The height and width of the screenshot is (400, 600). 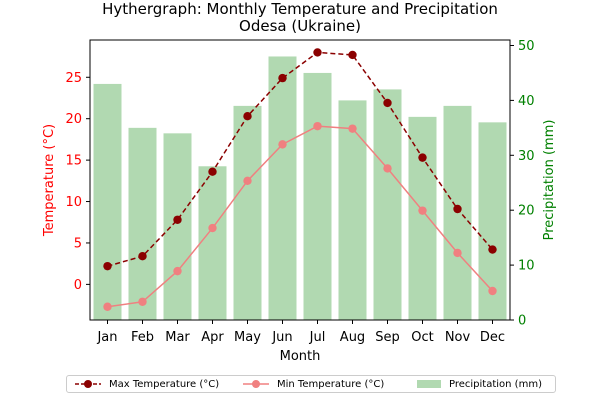 I want to click on right-y-axis-label: Precipitation (mm), so click(x=549, y=180).